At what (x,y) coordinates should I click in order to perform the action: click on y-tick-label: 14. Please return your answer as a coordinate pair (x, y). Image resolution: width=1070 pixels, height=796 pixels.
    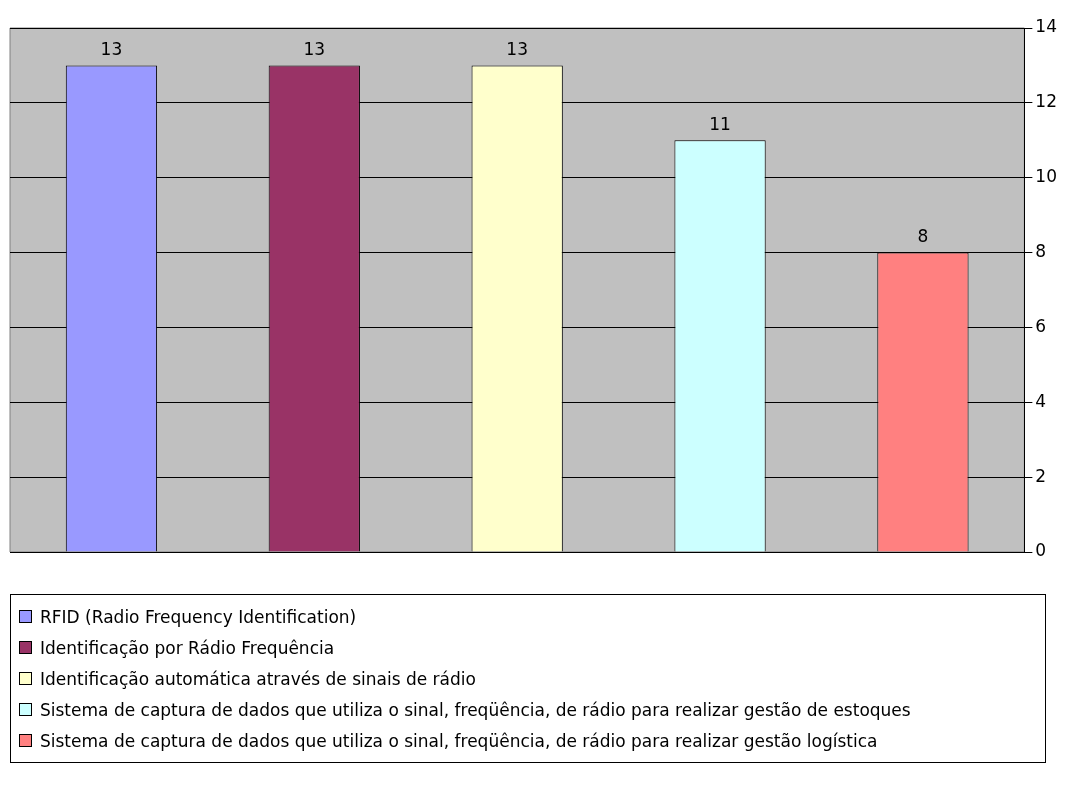
    Looking at the image, I should click on (1046, 26).